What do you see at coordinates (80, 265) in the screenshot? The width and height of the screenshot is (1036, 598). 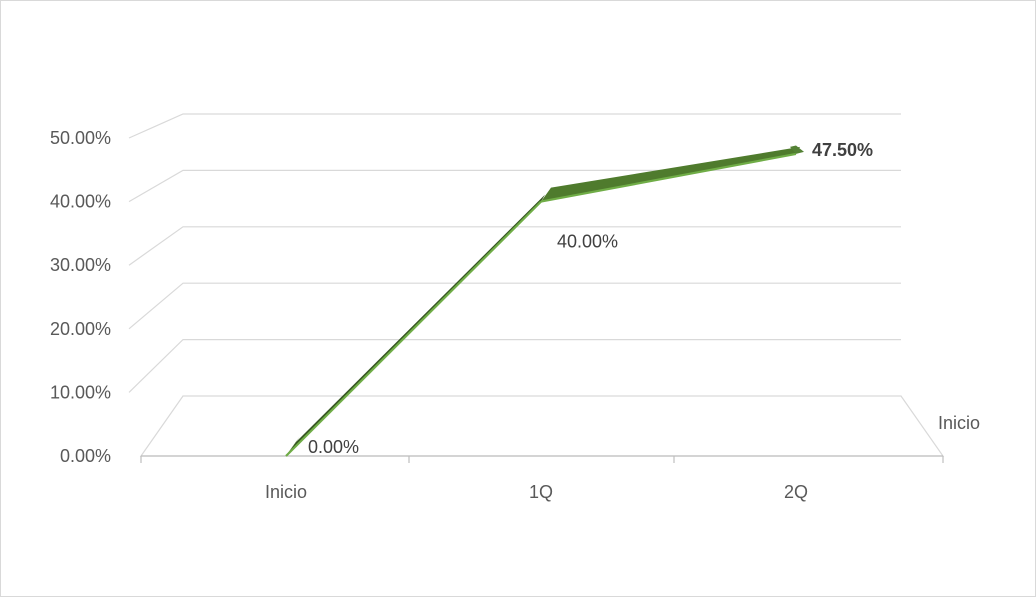 I see `y-tick-label: 30.00%` at bounding box center [80, 265].